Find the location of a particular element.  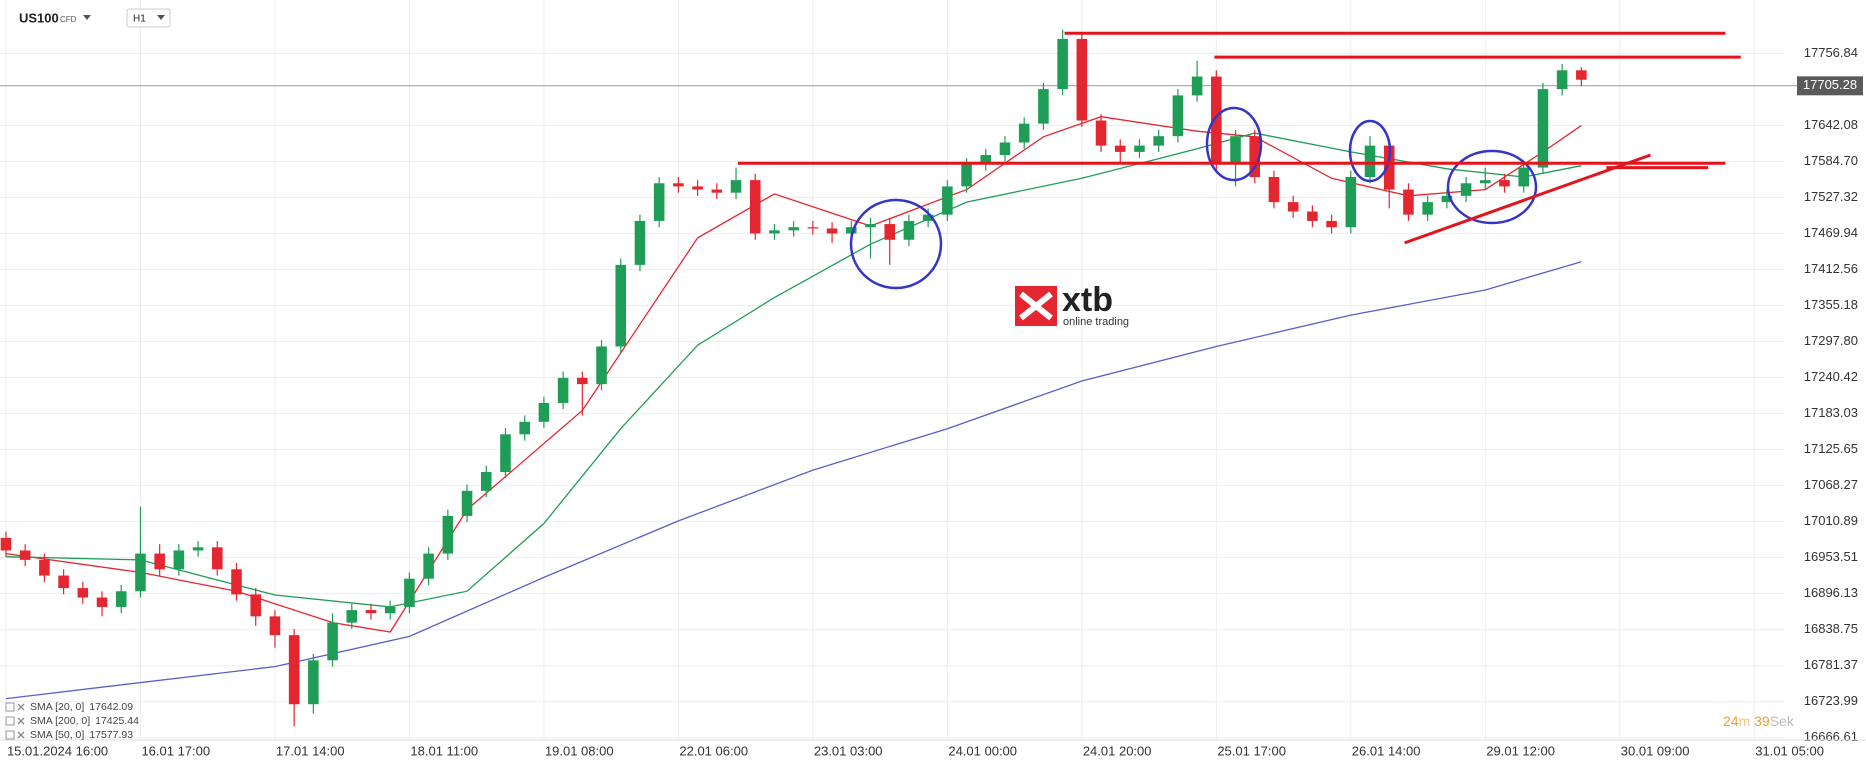

timer: 24m 39Sek is located at coordinates (1759, 721).